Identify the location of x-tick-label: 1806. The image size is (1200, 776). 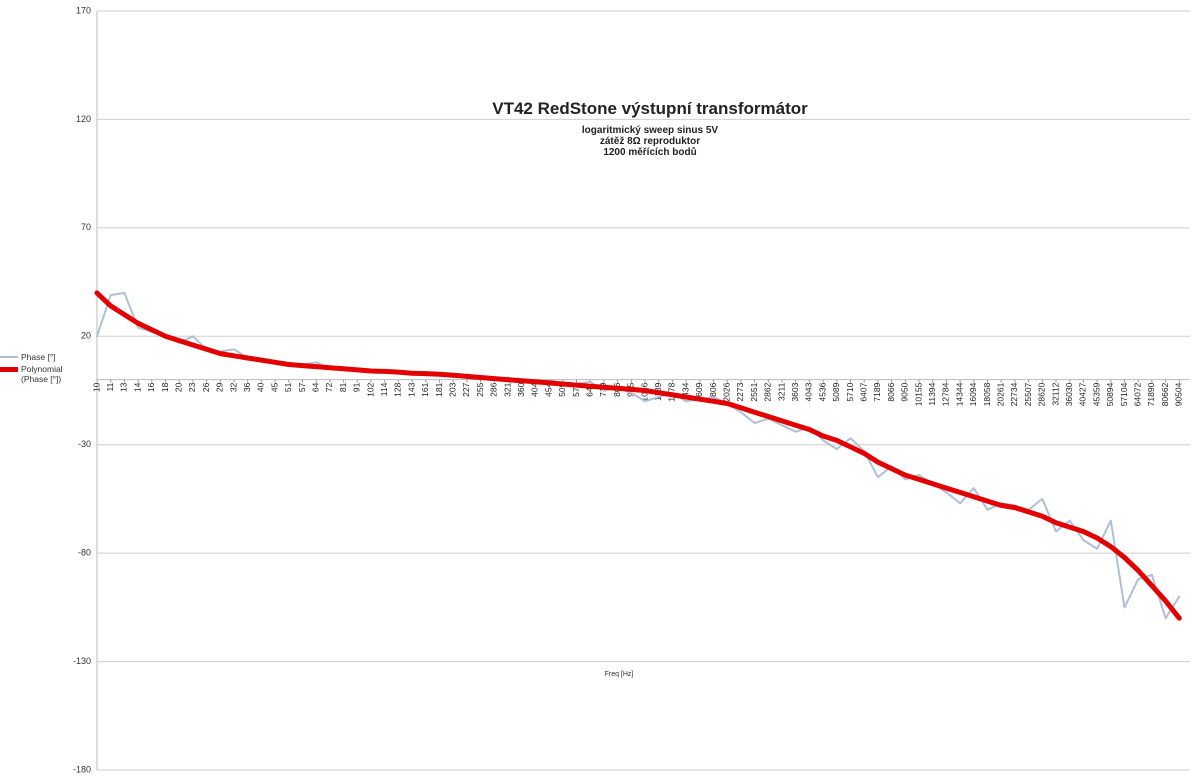
(713, 391).